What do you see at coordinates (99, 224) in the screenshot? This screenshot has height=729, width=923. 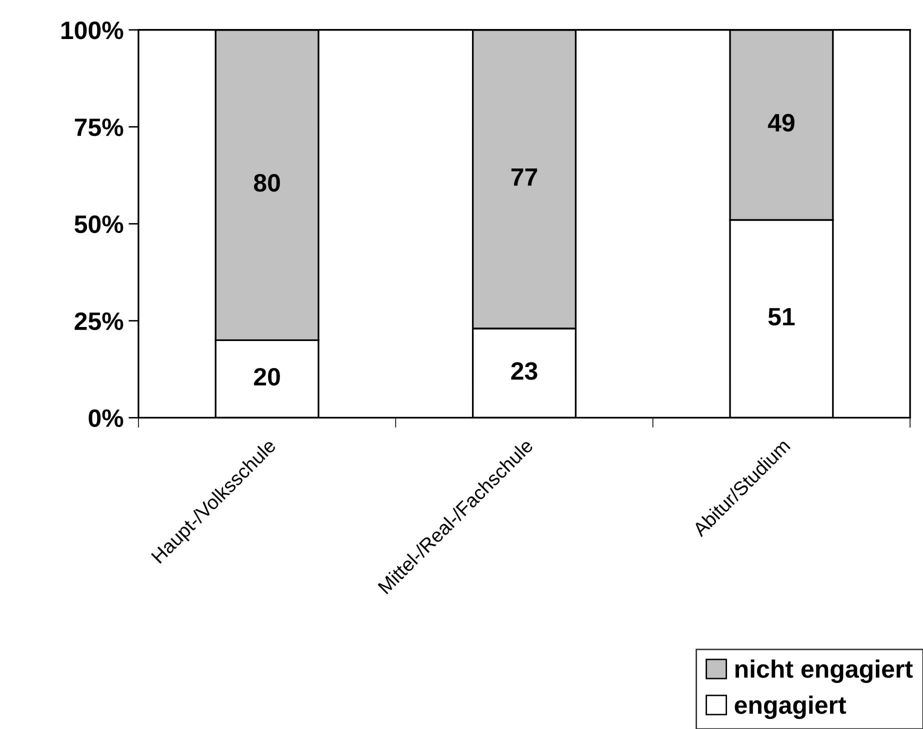 I see `y-tick-label: 50%` at bounding box center [99, 224].